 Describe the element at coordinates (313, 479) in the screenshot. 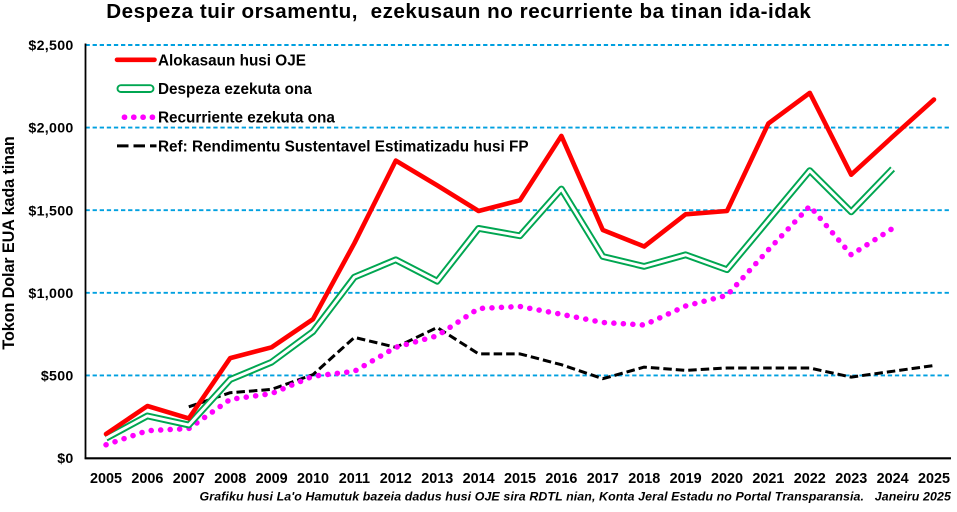

I see `svg-text: 2010` at that location.